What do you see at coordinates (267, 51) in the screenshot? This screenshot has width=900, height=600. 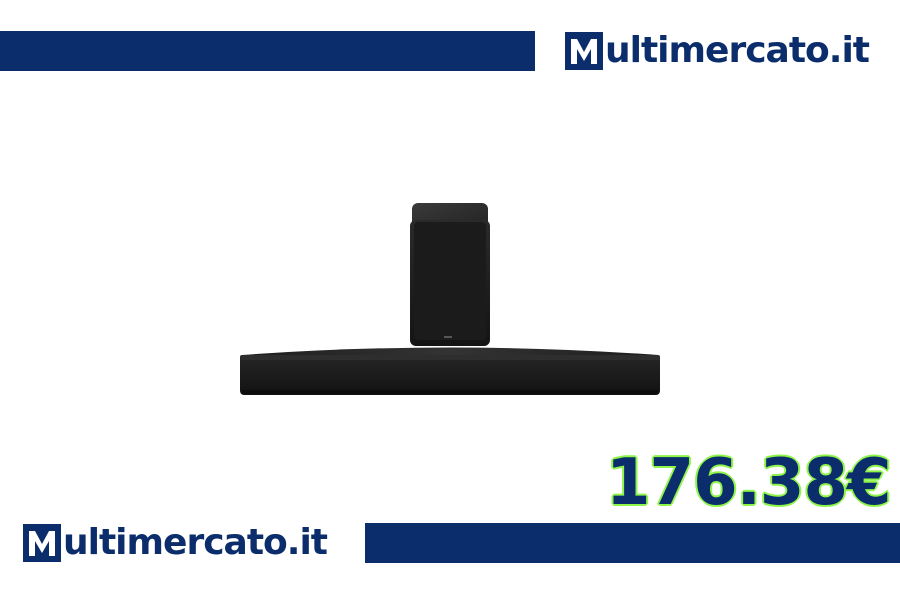 I see `top-banner-bar` at bounding box center [267, 51].